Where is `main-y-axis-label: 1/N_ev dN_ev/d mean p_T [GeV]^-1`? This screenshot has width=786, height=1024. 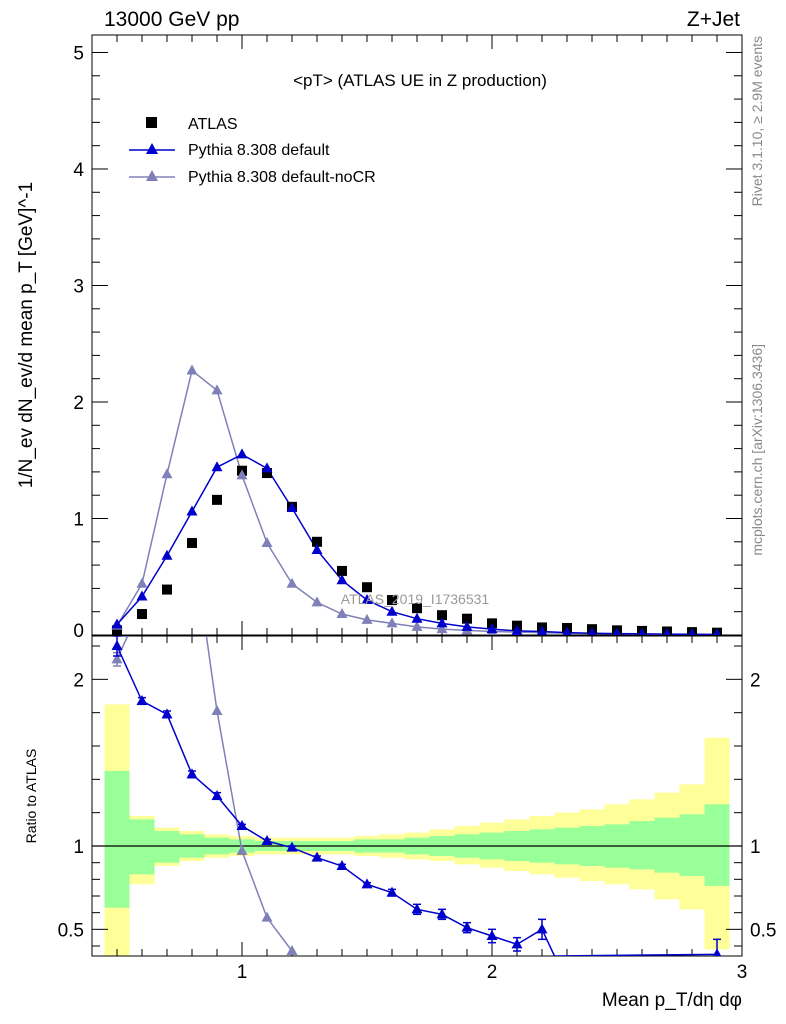
main-y-axis-label: 1/N_ev dN_ev/d mean p_T [GeV]^-1 is located at coordinates (26, 335).